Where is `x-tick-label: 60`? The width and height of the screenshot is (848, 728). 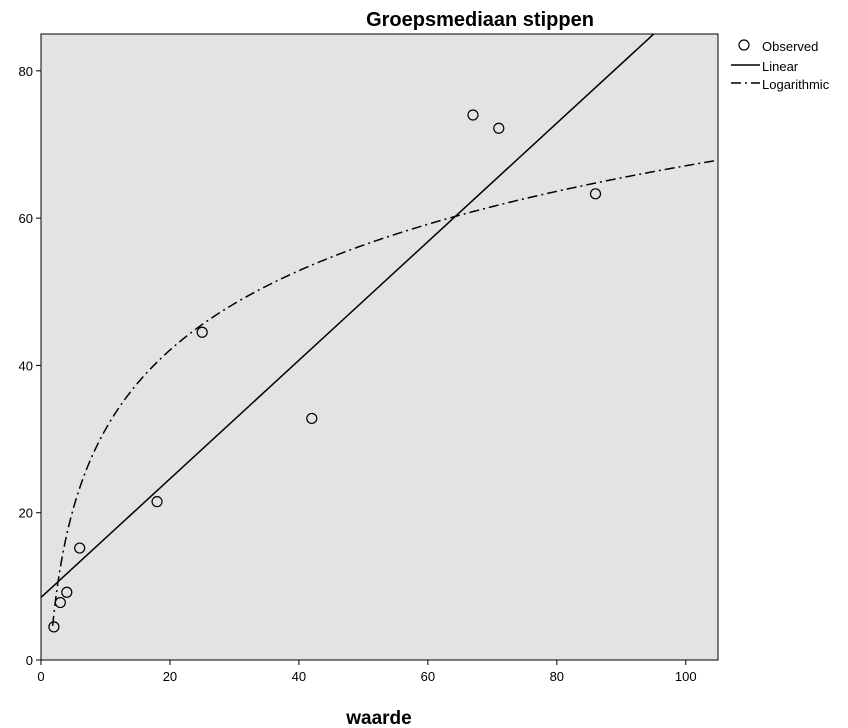
x-tick-label: 60 is located at coordinates (428, 676).